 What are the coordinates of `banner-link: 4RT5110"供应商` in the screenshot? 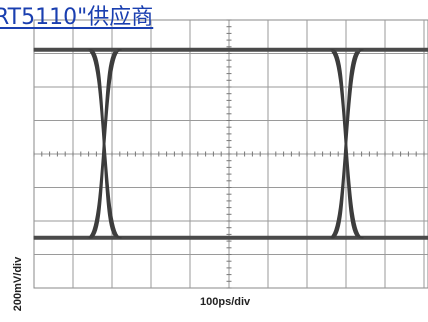 It's located at (107, 18).